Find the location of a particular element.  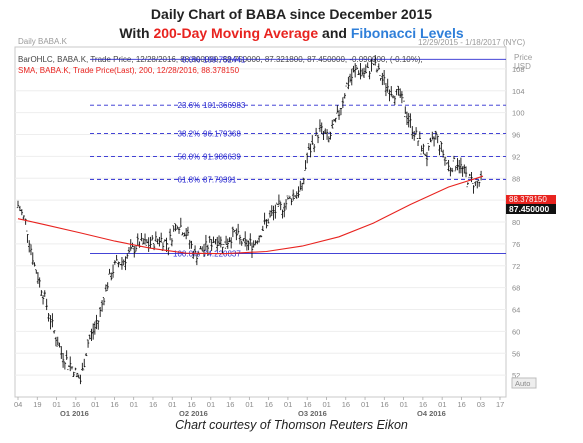

fib-level-label: 100.0% is located at coordinates (186, 254).